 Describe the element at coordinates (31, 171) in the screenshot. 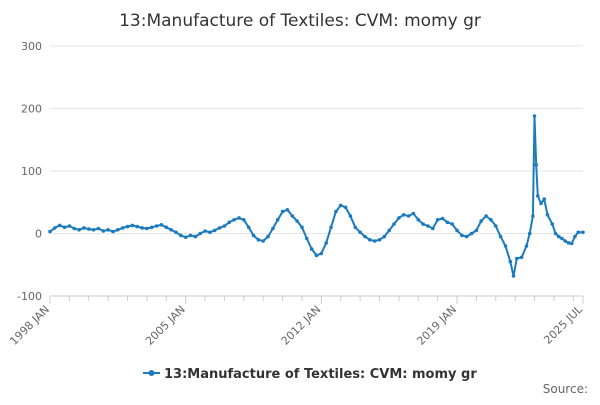

I see `y-tick-label: 100` at that location.